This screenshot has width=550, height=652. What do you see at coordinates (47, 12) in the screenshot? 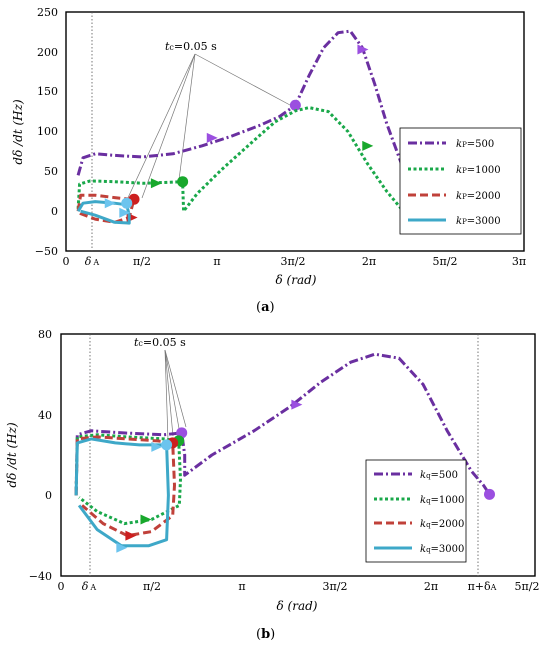
I see `ytick-label: 250` at bounding box center [47, 12].